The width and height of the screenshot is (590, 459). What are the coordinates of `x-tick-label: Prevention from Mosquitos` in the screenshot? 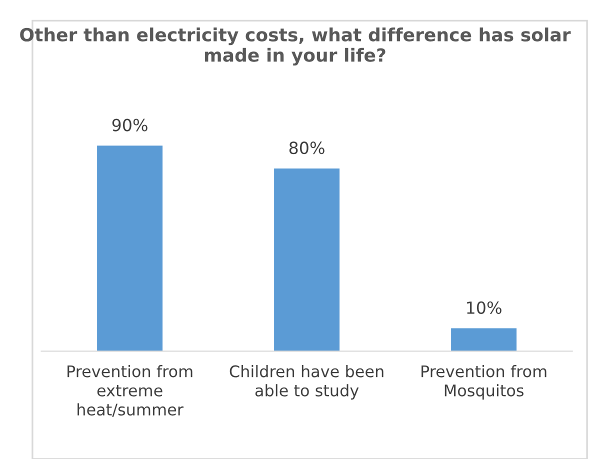 It's located at (484, 382).